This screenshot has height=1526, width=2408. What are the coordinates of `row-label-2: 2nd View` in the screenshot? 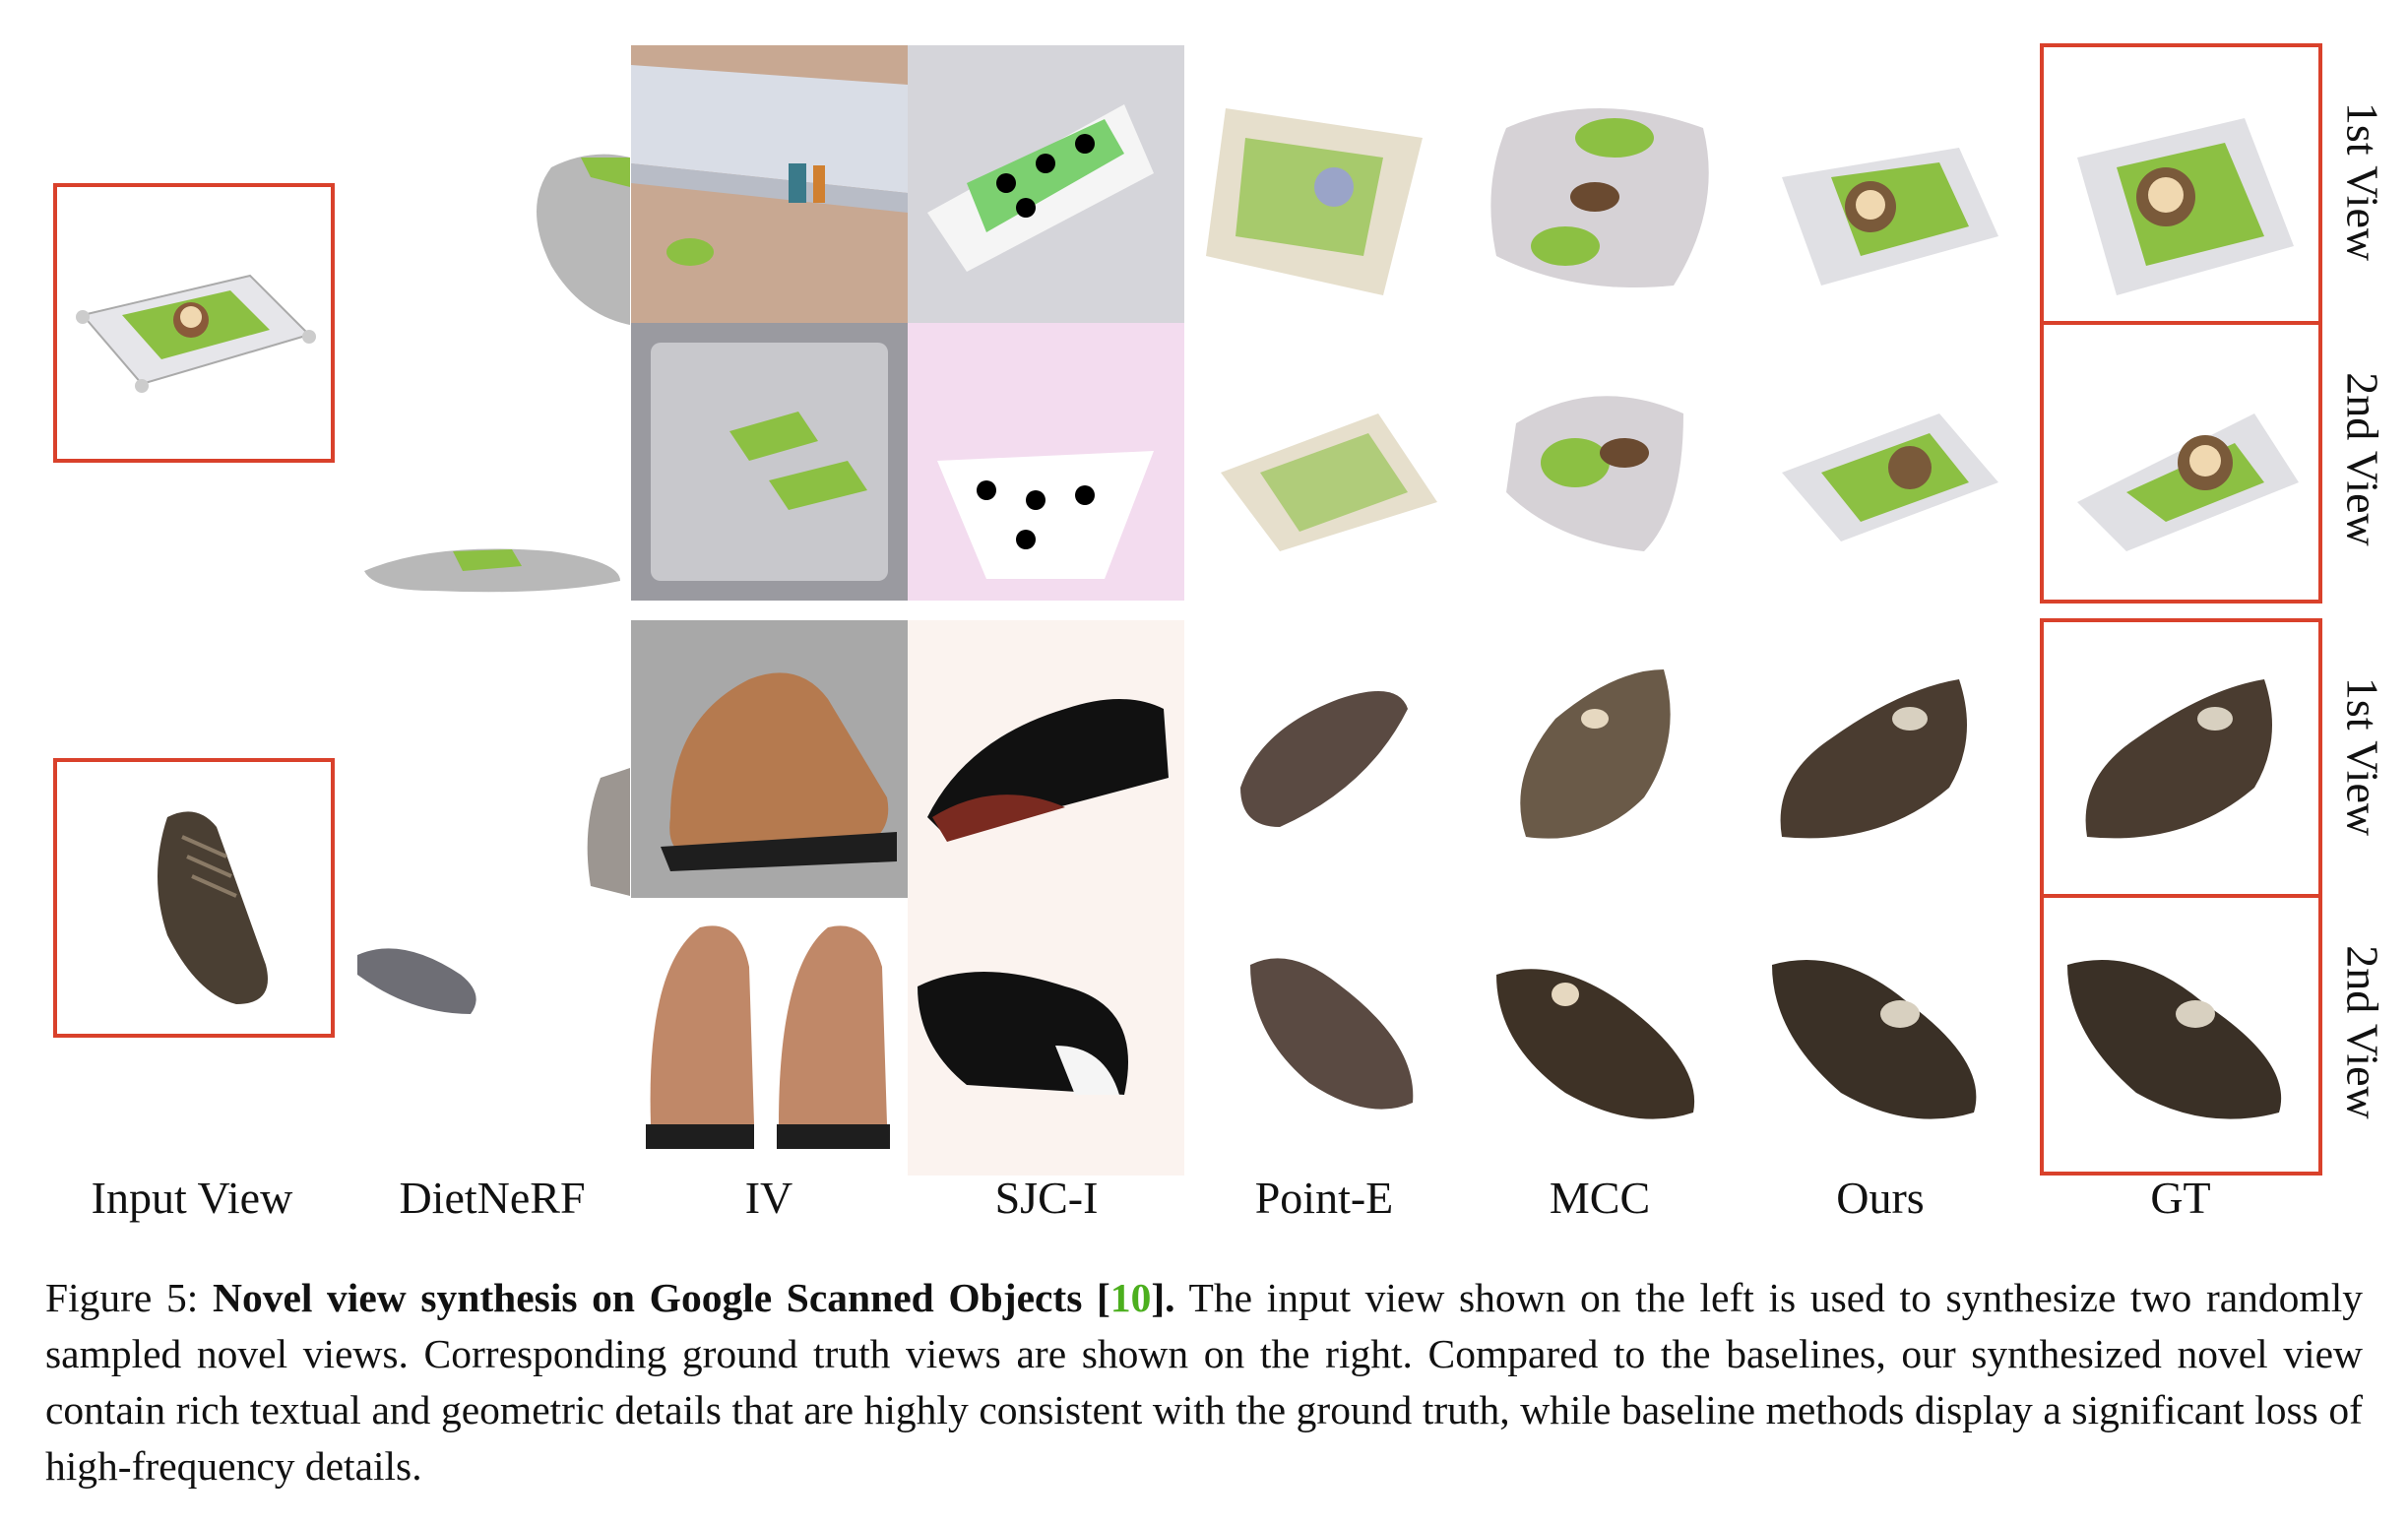 It's located at (2362, 459).